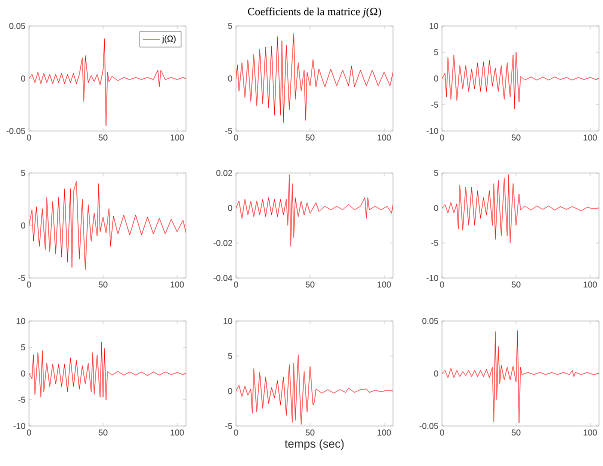 Image resolution: width=603 pixels, height=466 pixels. What do you see at coordinates (223, 278) in the screenshot?
I see `y-tick-label: -0.04` at bounding box center [223, 278].